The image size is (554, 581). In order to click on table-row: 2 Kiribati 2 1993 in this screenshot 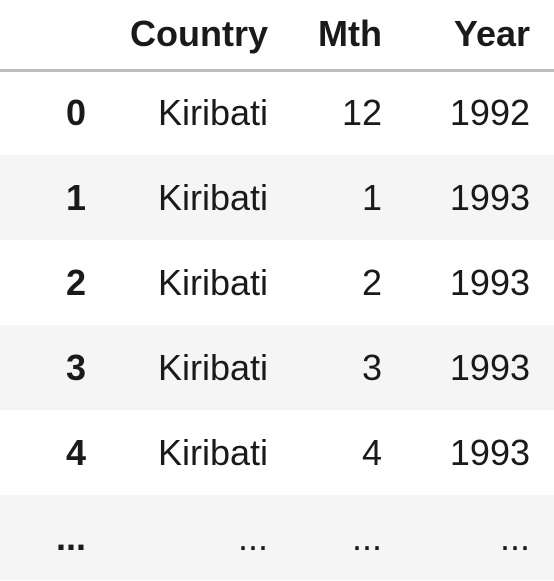, I will do `click(277, 282)`.